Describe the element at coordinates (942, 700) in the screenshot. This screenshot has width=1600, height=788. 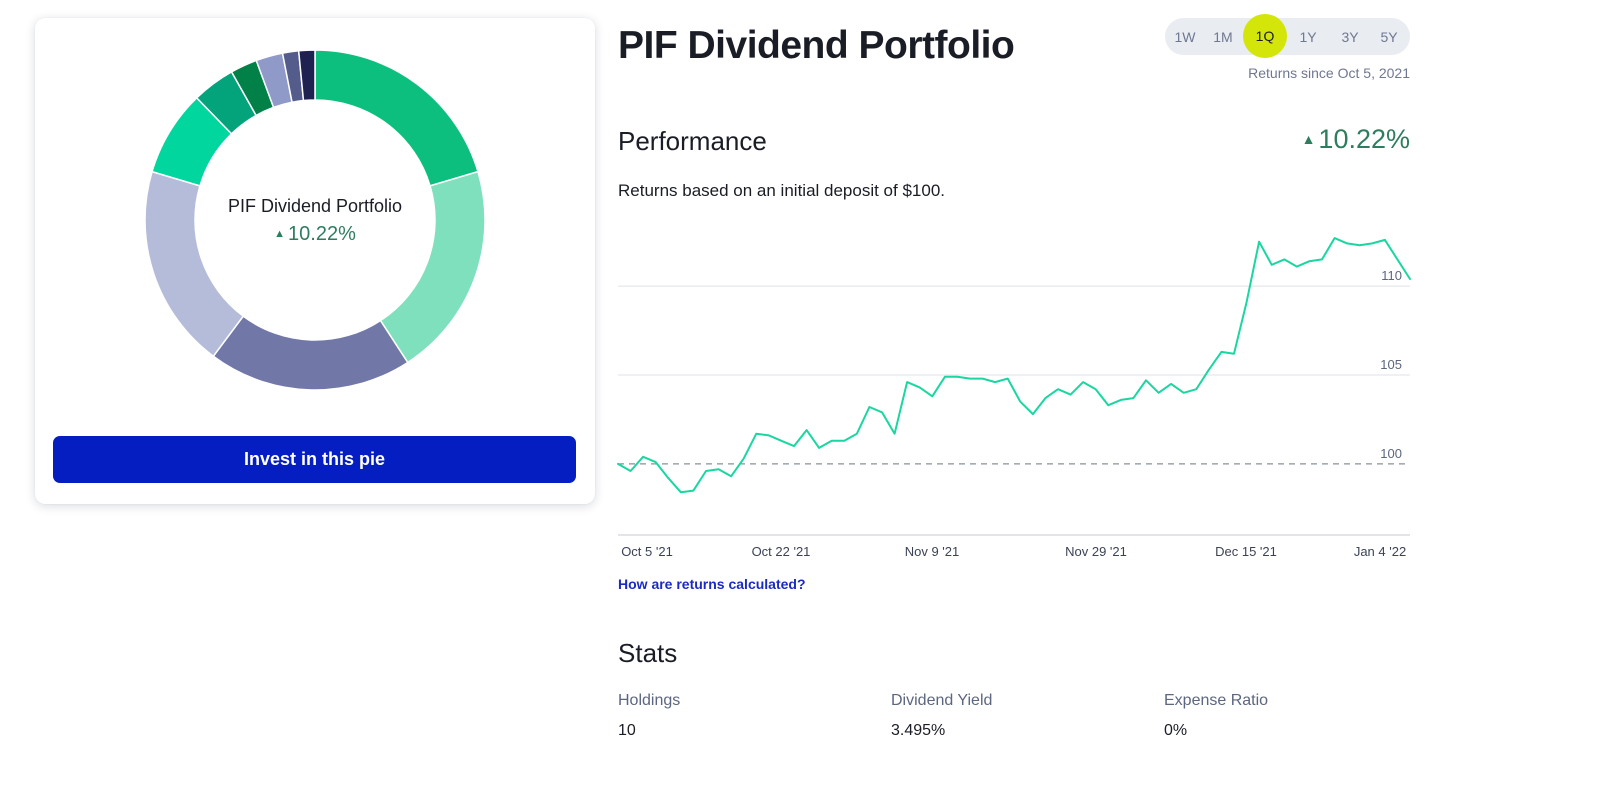
I see `stat-label: Dividend Yield` at that location.